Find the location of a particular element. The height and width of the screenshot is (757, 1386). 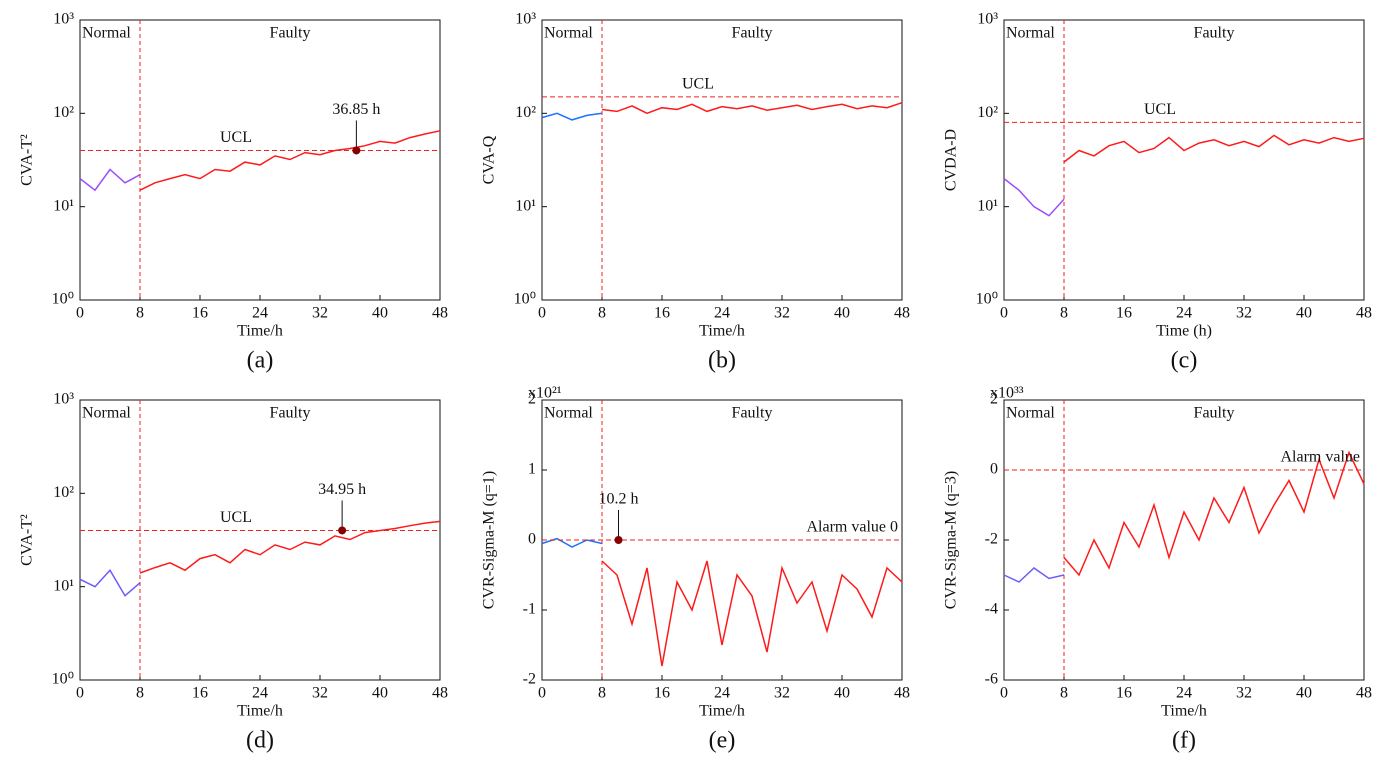

y-axis-label: CVA-Q is located at coordinates (489, 159).